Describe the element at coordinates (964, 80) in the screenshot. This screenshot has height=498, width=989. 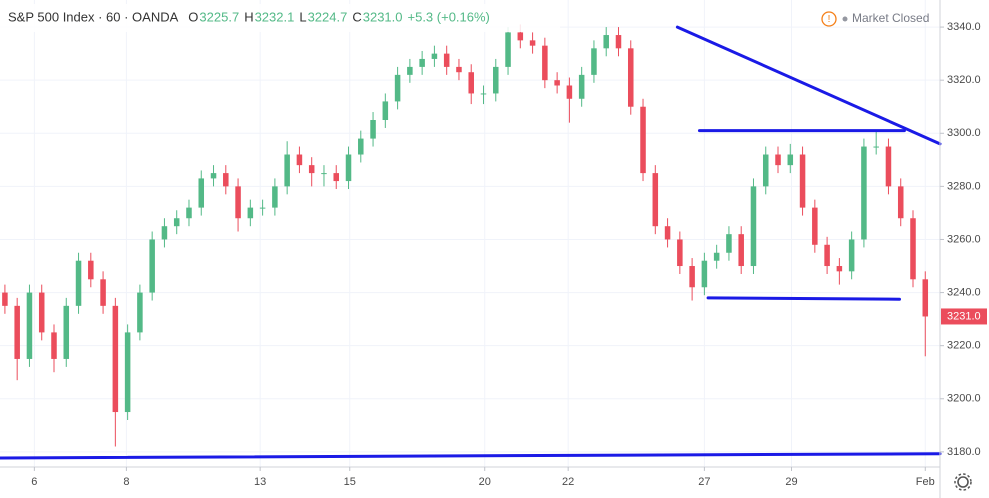
I see `y-tick-label: 3320.0` at that location.